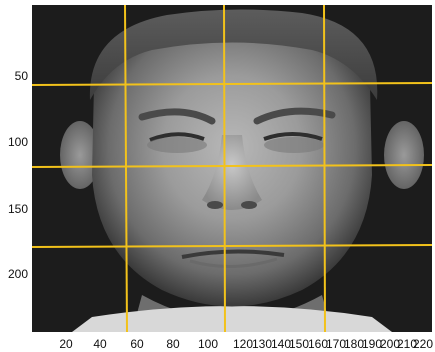 The width and height of the screenshot is (435, 352). Describe the element at coordinates (21, 76) in the screenshot. I see `y-tick-label: 50` at that location.